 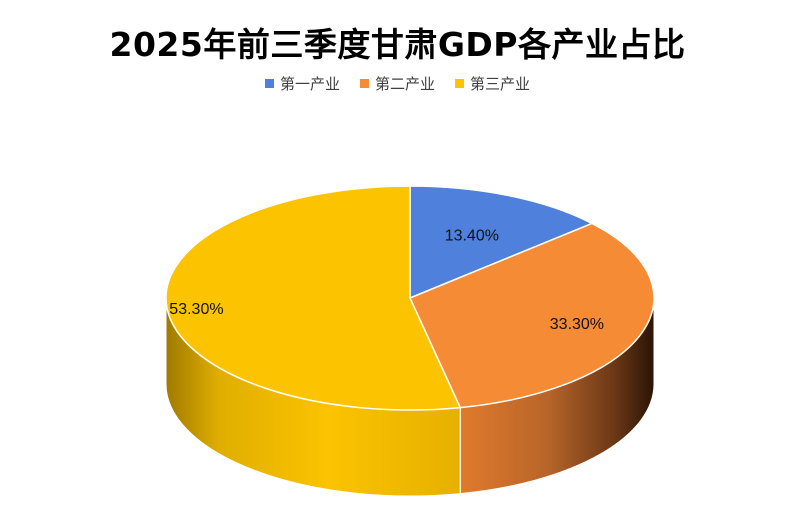 What do you see at coordinates (500, 84) in the screenshot?
I see `legend-label-tertiary: 第三产业` at bounding box center [500, 84].